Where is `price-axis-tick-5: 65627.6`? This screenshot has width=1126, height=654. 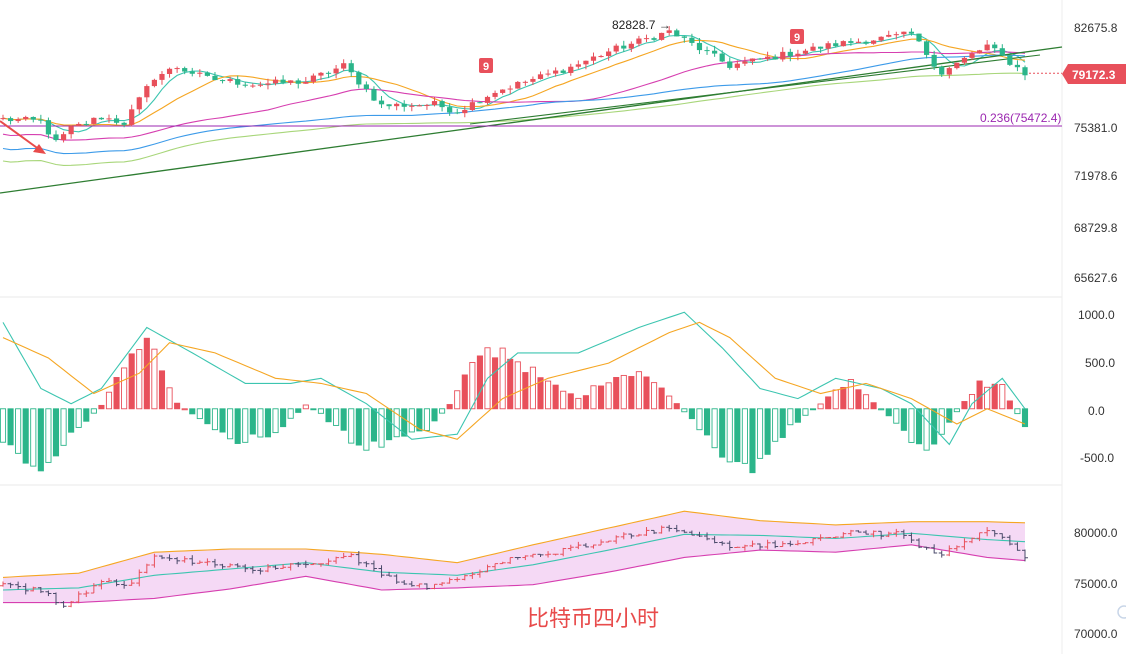
price-axis-tick-5: 65627.6 is located at coordinates (1096, 278).